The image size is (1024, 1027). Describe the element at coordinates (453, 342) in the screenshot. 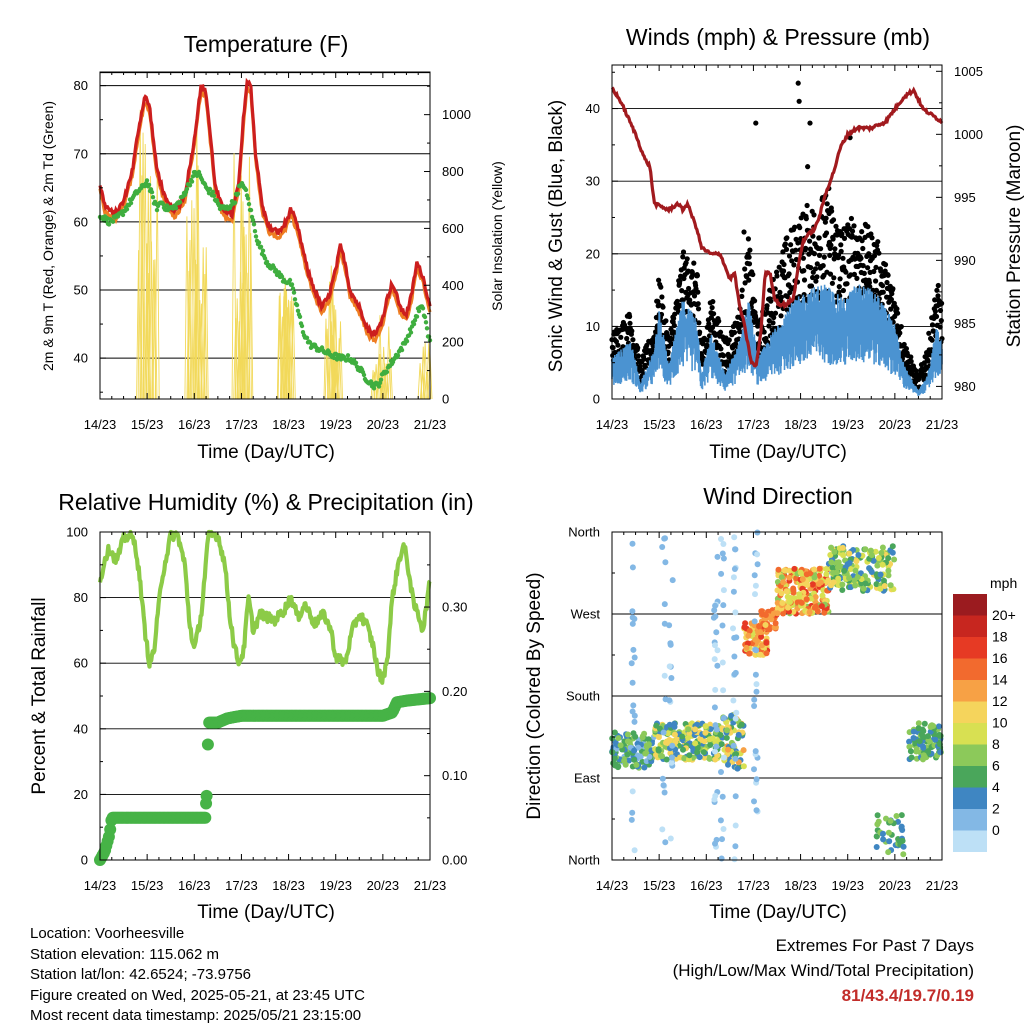

I see `y-right-tick-label: 200` at that location.